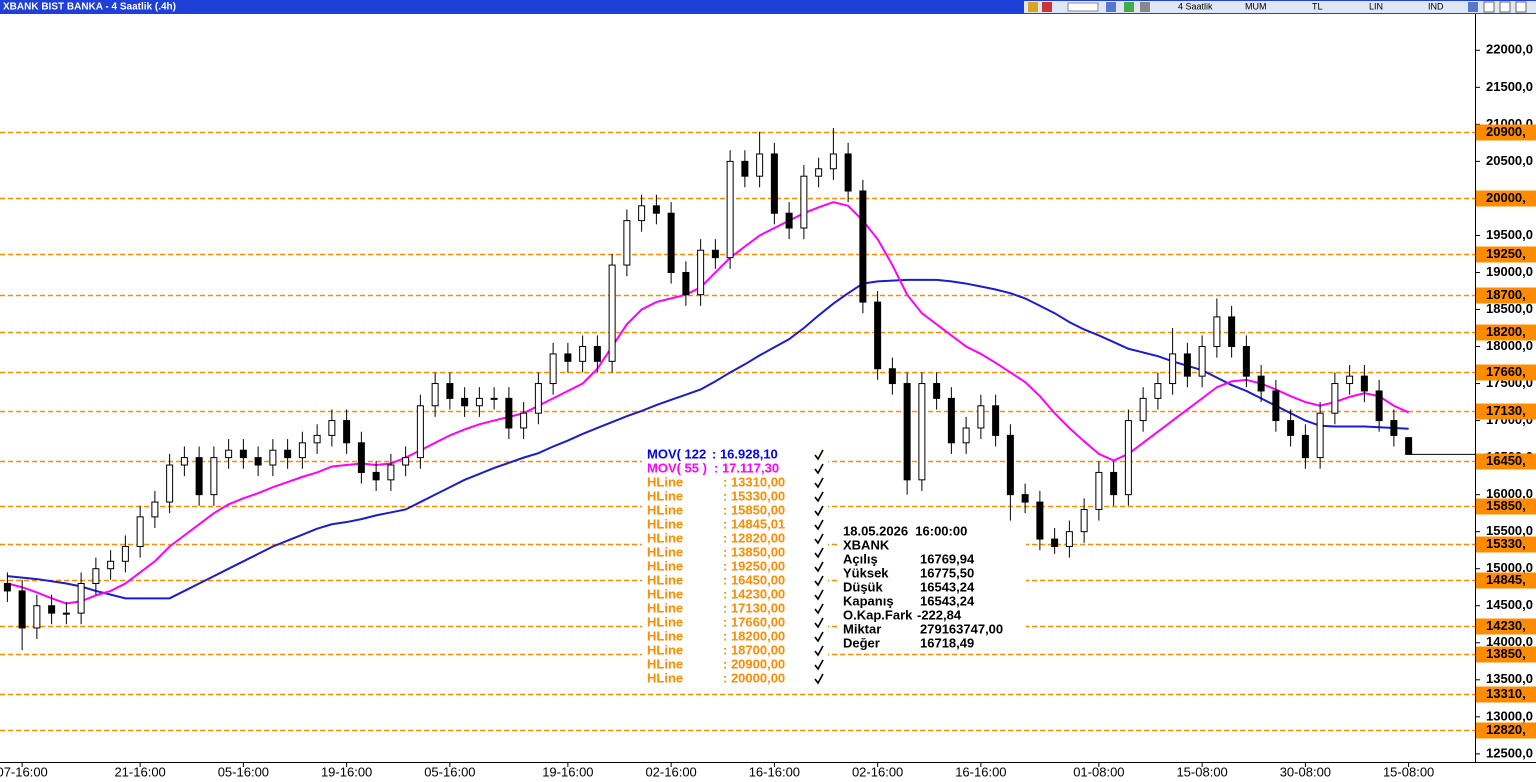 The image size is (1536, 782). What do you see at coordinates (1489, 7) in the screenshot?
I see `minimize` at bounding box center [1489, 7].